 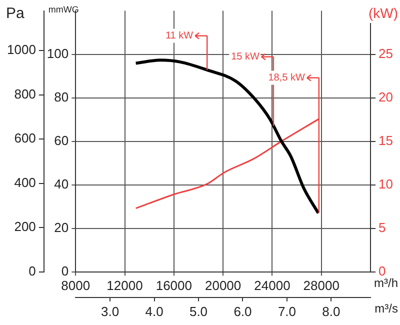 What do you see at coordinates (63, 9) in the screenshot?
I see `y-axis-title: mmWG` at bounding box center [63, 9].